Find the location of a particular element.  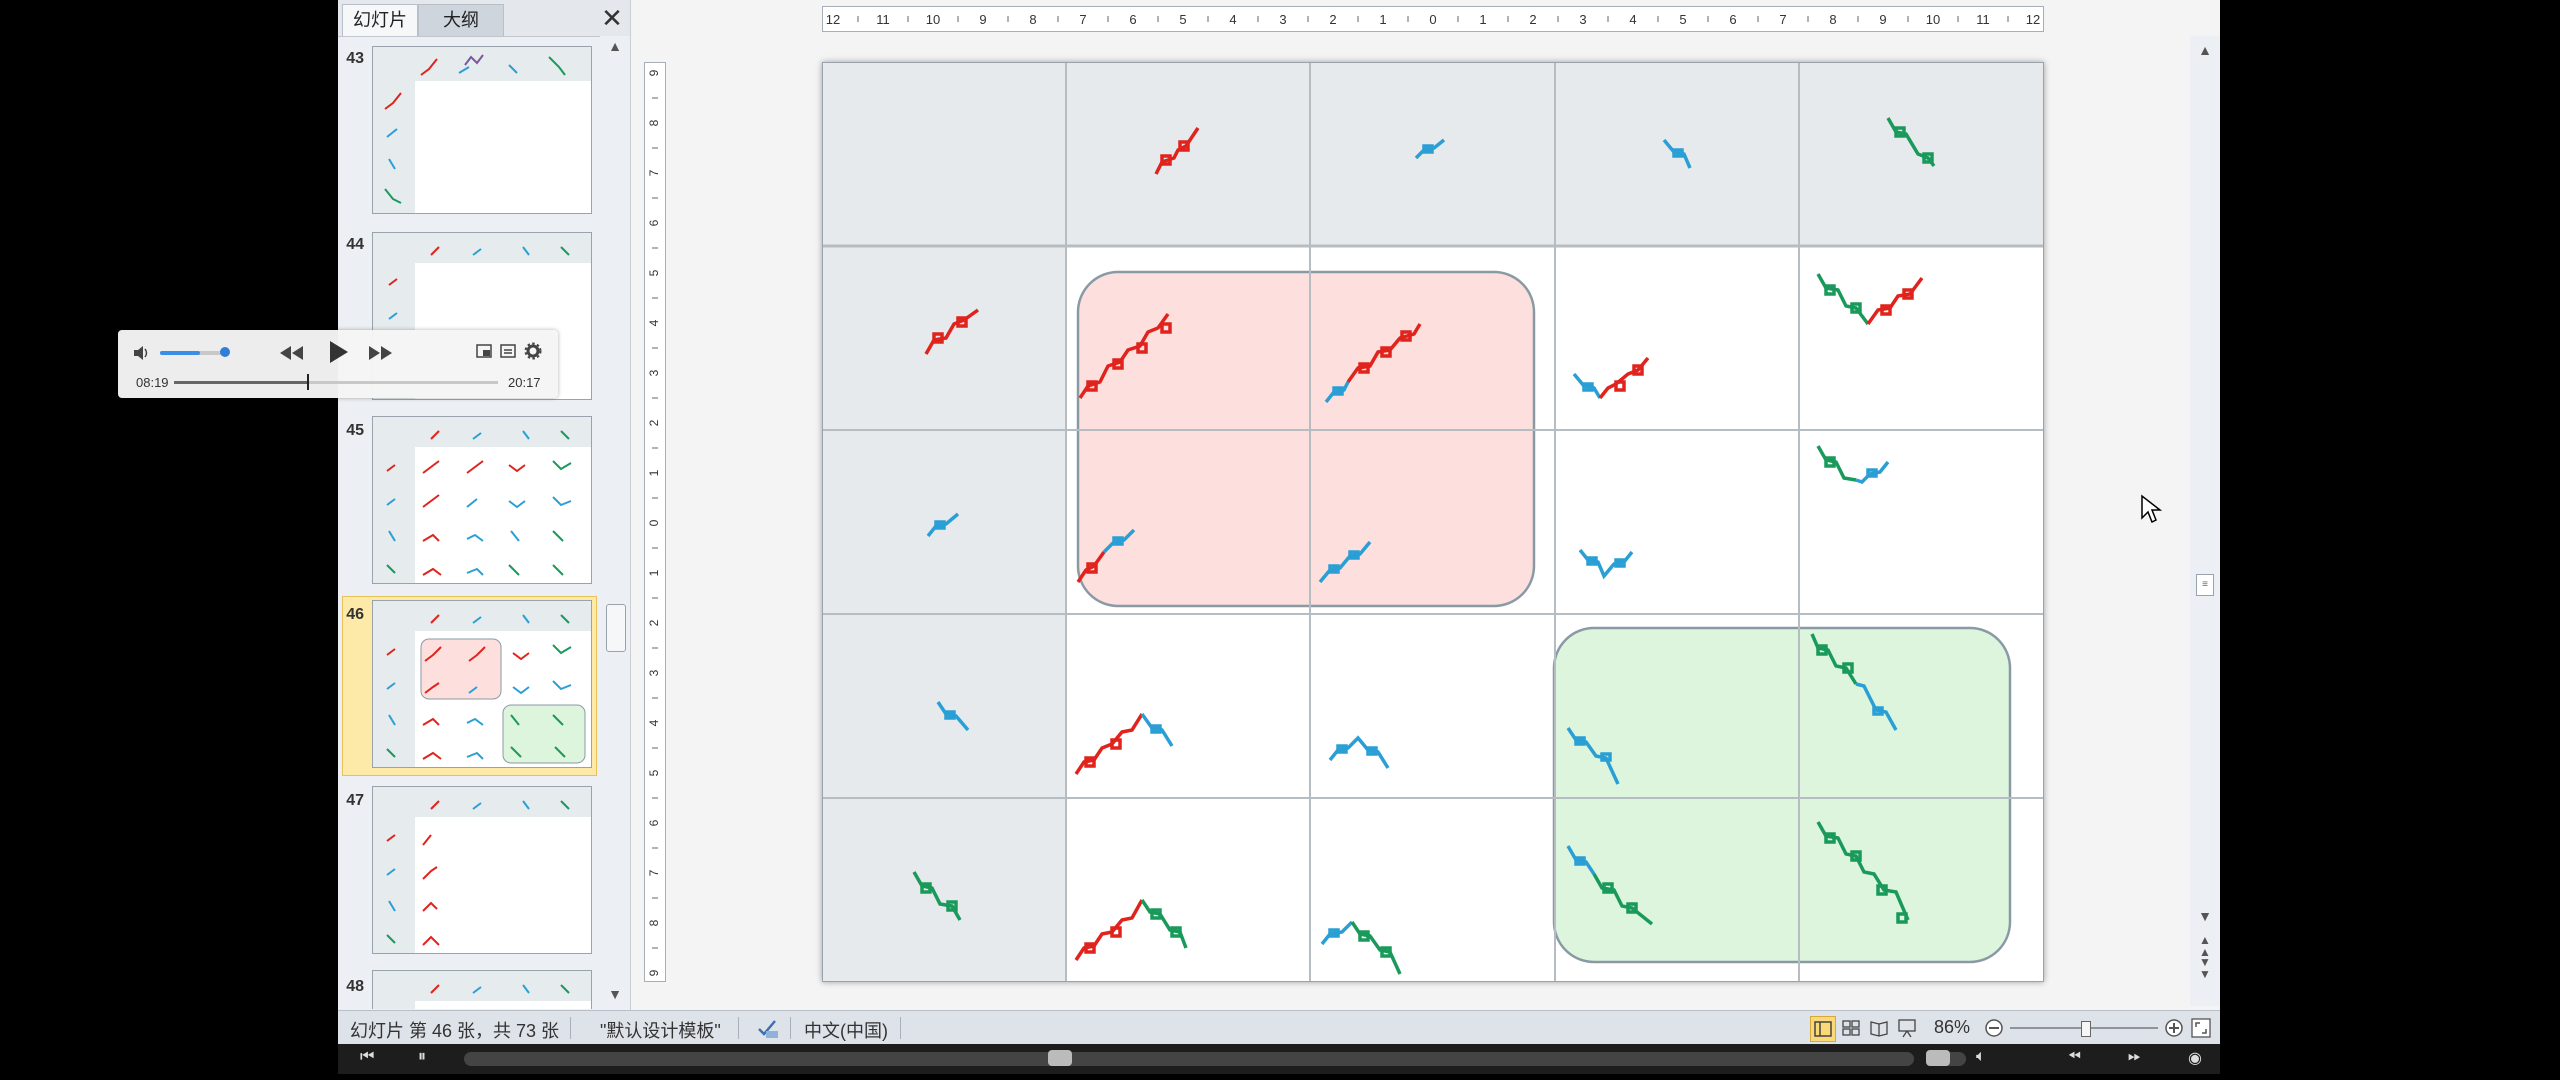

previous-slide-icon: ▲ ▲ is located at coordinates (2205, 946).